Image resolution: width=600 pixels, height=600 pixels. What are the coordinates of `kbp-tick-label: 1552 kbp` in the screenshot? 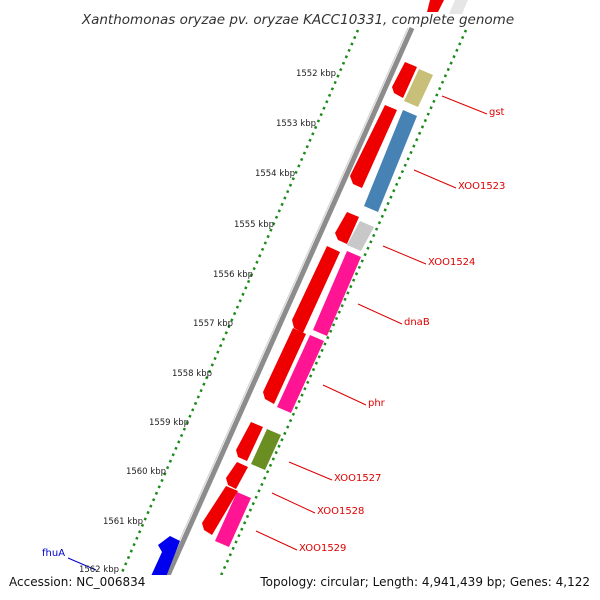 It's located at (316, 74).